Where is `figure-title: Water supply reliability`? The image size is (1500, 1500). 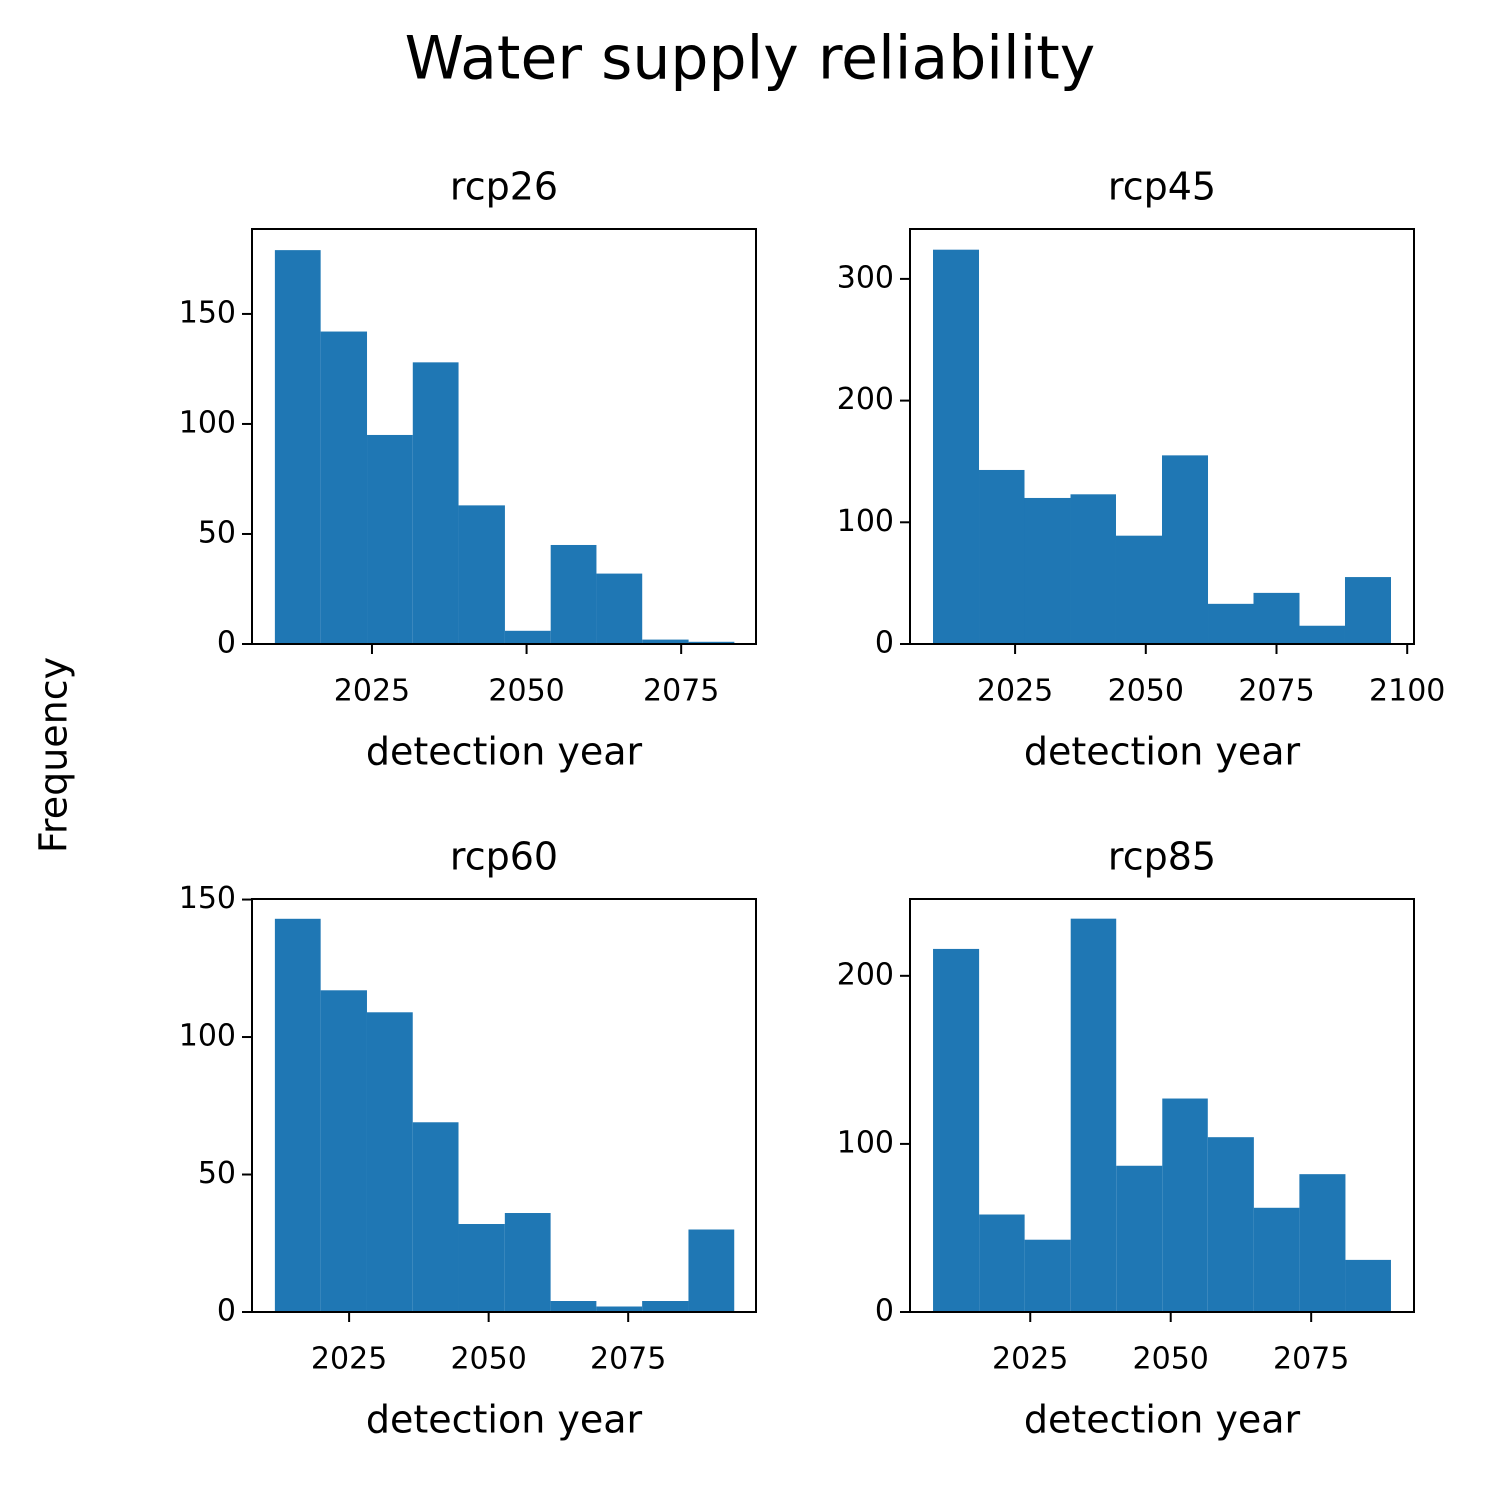
figure-title: Water supply reliability is located at coordinates (750, 59).